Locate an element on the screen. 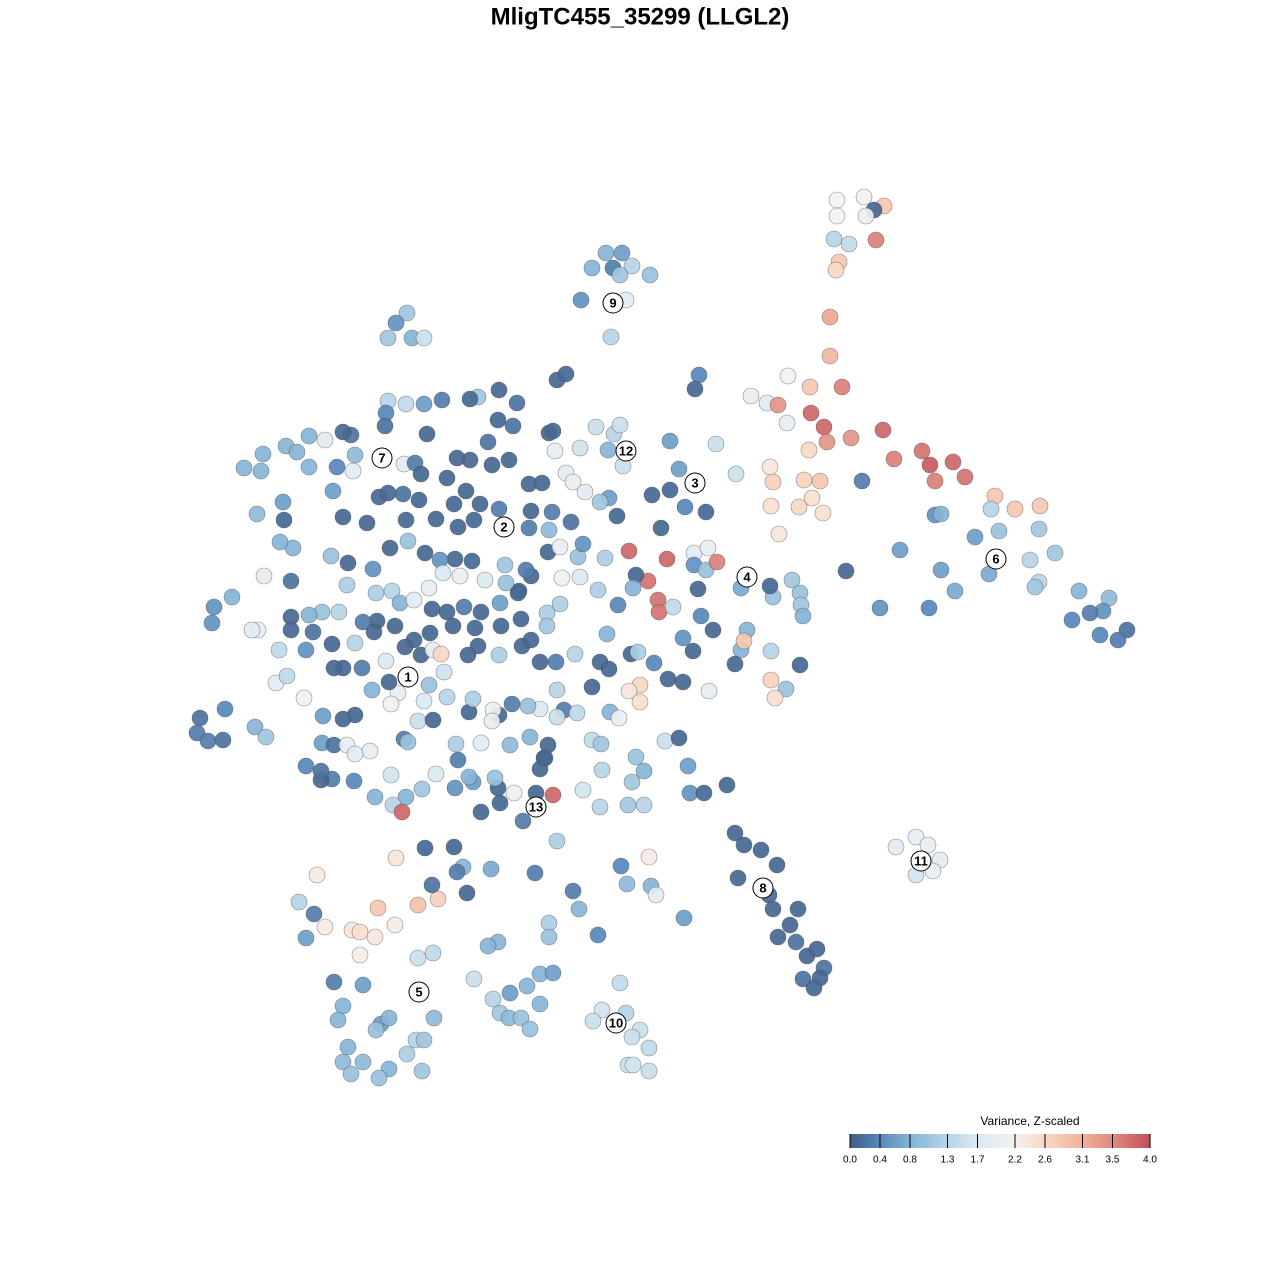 This screenshot has height=1280, width=1280. colorbar is located at coordinates (1000, 1141).